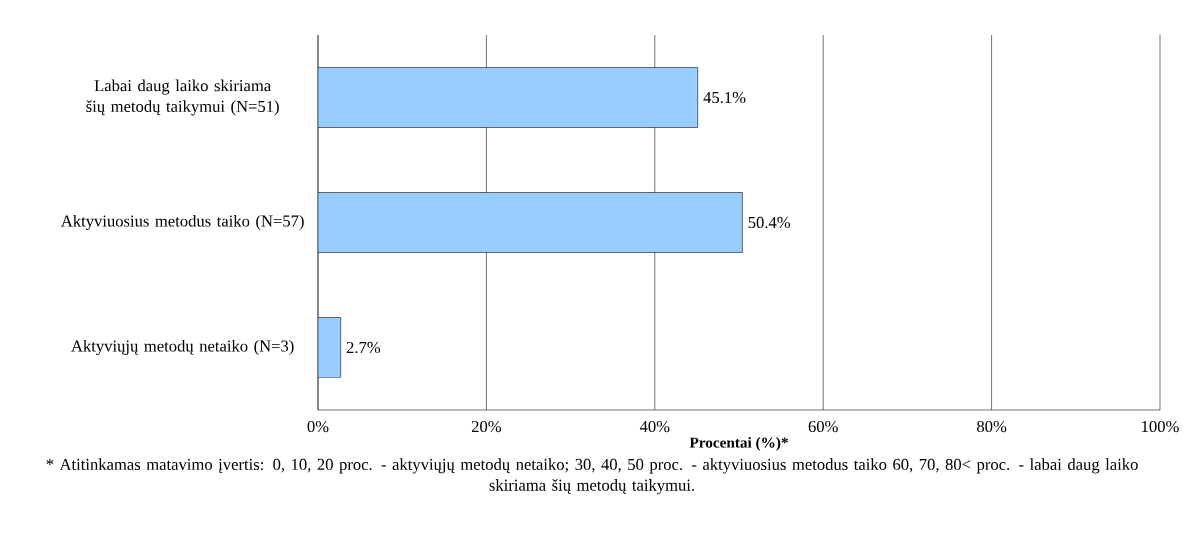 This screenshot has height=548, width=1184. I want to click on data-label: 45.1%, so click(724, 97).